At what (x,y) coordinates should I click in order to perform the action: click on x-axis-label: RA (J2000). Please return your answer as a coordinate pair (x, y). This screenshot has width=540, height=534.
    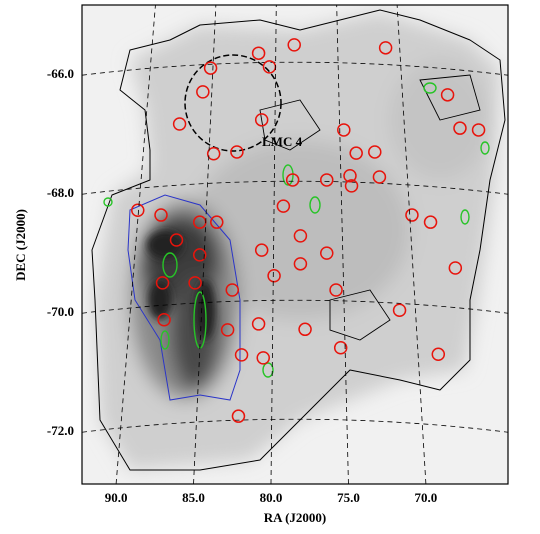
    Looking at the image, I should click on (295, 517).